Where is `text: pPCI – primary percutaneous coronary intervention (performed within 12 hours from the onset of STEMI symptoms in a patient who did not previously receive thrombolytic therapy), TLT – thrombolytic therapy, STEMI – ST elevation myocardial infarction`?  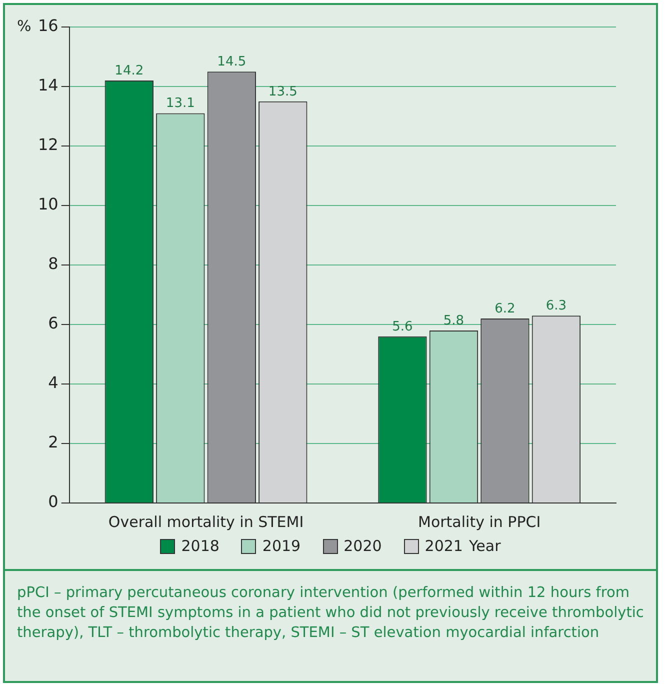
text: pPCI – primary percutaneous coronary intervention (performed within 12 hours from the onset of STEMI symptoms in a patient who did not previously receive thrombolytic therapy), TLT – thrombolytic therapy, STEMI – ST elevation myocardial infarction is located at coordinates (330, 606).